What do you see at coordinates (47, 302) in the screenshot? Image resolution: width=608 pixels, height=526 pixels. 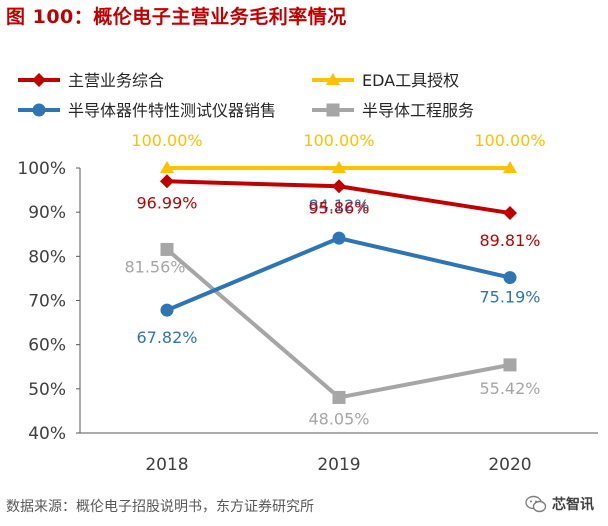 I see `y-tick-label: 70%` at bounding box center [47, 302].